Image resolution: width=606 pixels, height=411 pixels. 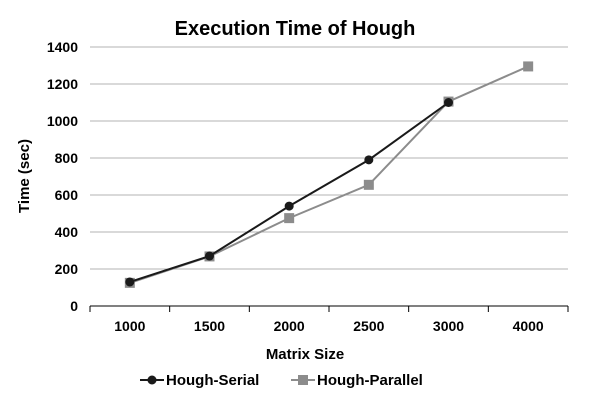 I want to click on x-tick-label: 1000, so click(x=129, y=326).